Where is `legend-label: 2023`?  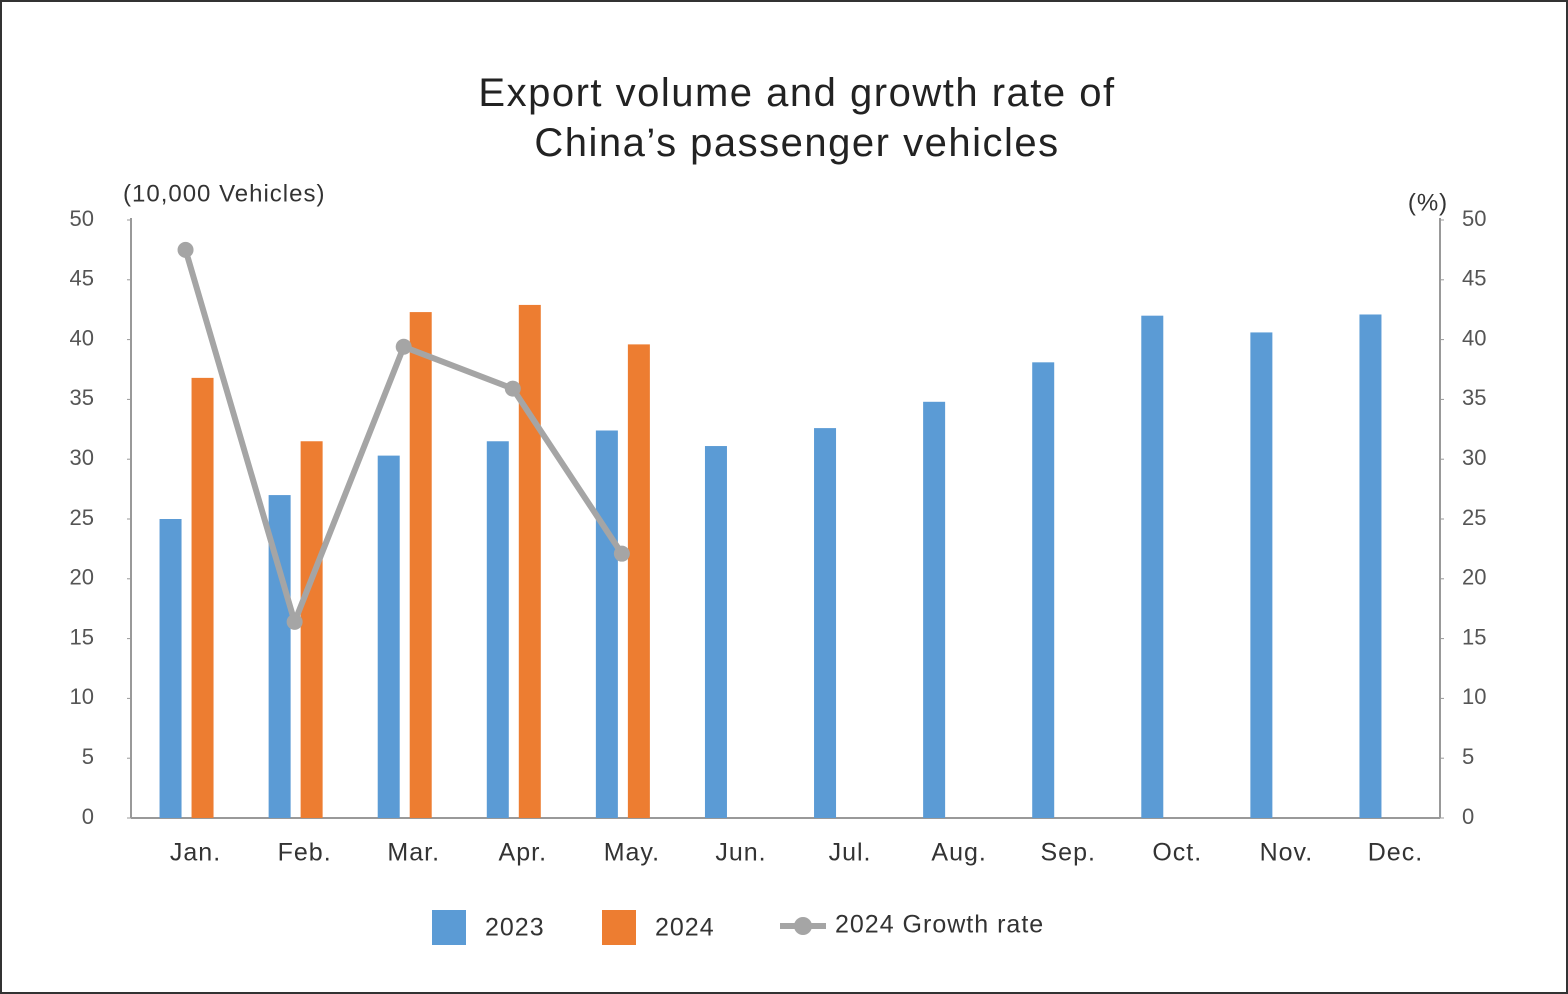
legend-label: 2023 is located at coordinates (515, 928).